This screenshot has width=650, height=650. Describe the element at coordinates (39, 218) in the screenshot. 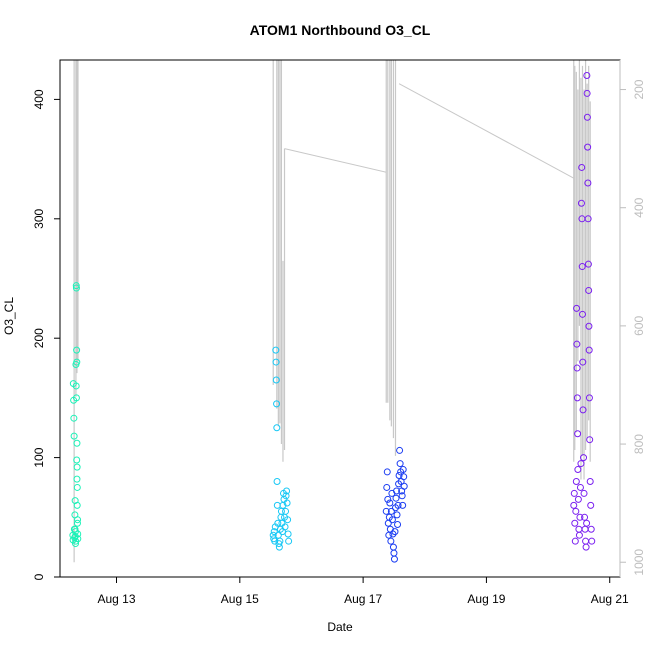

I see `y-tick-label: 300` at that location.